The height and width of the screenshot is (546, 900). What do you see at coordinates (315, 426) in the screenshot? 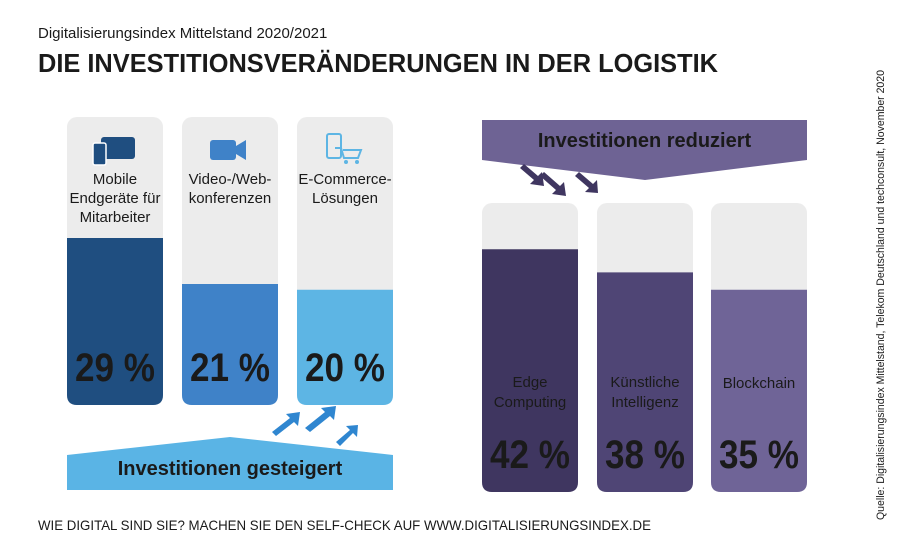
I see `arrows-up` at bounding box center [315, 426].